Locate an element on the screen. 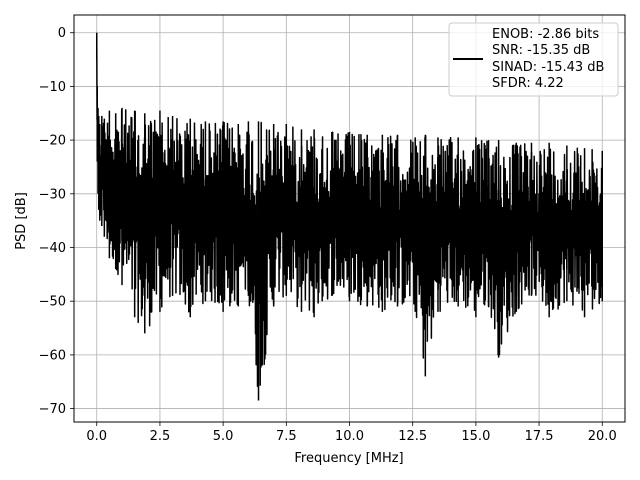 Image resolution: width=640 pixels, height=480 pixels. x-tick-label: 5.0 is located at coordinates (223, 436).